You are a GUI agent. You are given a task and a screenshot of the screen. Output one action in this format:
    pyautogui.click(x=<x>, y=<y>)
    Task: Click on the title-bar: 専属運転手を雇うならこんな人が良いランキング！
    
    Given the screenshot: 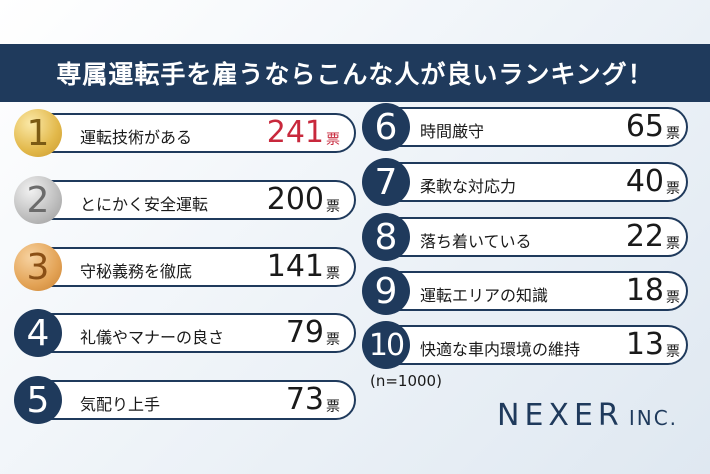 What is the action you would take?
    pyautogui.click(x=355, y=73)
    